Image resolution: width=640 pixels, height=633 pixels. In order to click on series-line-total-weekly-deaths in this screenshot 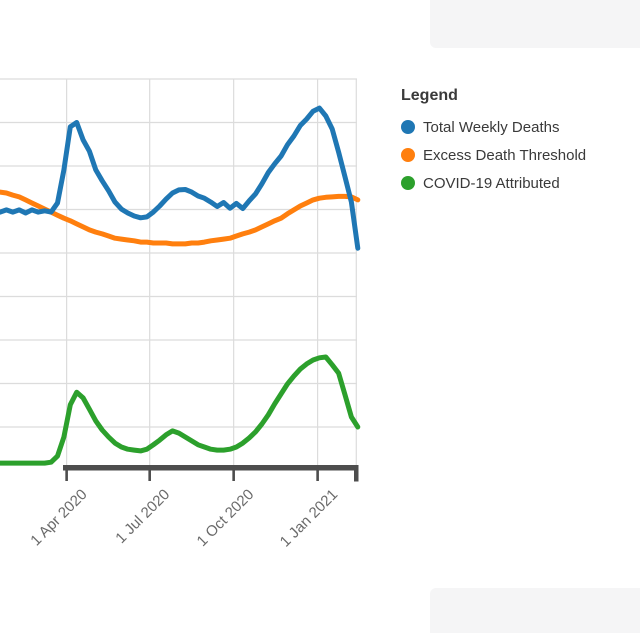, I will do `click(180, 178)`.